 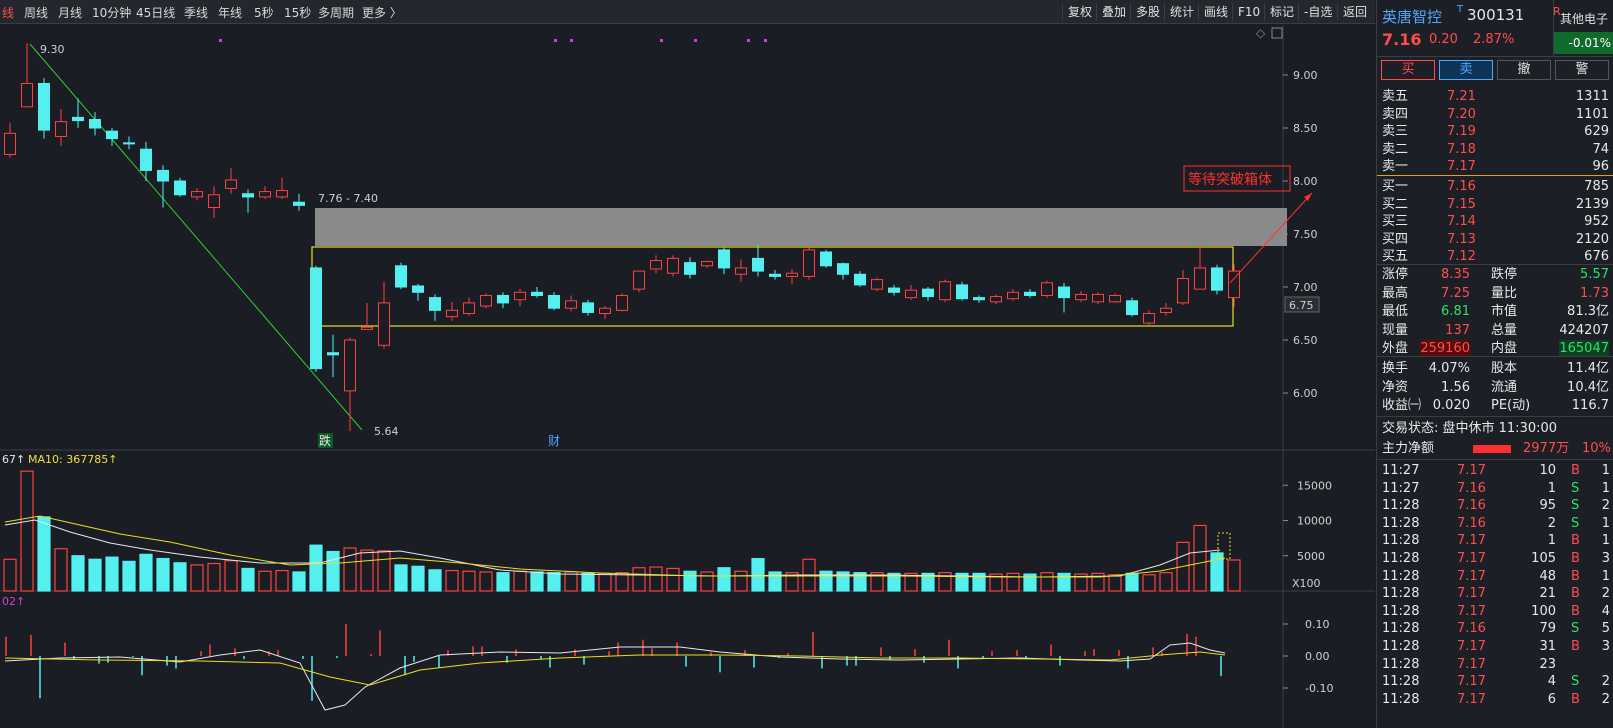 What do you see at coordinates (1395, 221) in the screenshot?
I see `bid-label: 买三` at bounding box center [1395, 221].